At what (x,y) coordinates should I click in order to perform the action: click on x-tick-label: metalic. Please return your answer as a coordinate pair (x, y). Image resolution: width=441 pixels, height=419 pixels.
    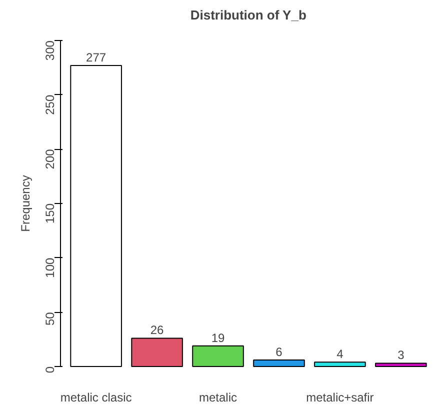
    Looking at the image, I should click on (218, 397).